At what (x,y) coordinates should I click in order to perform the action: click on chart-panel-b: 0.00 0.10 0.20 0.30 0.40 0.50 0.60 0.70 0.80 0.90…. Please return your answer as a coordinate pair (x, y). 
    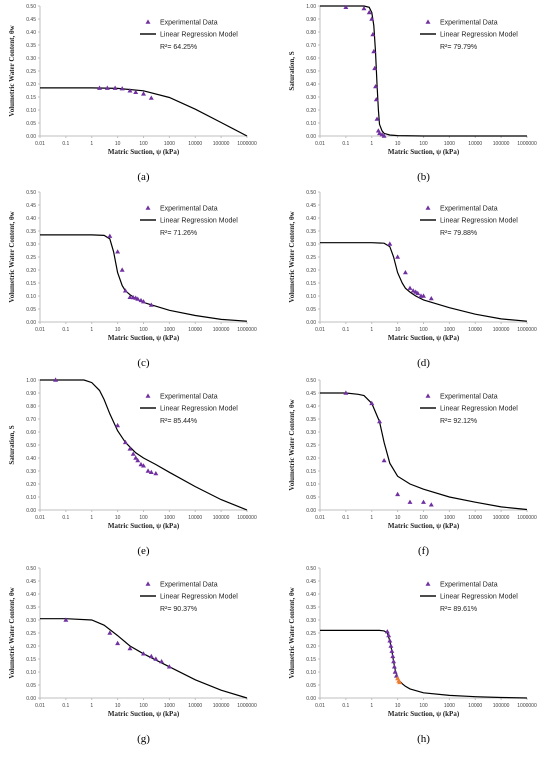
    Looking at the image, I should click on (412, 93).